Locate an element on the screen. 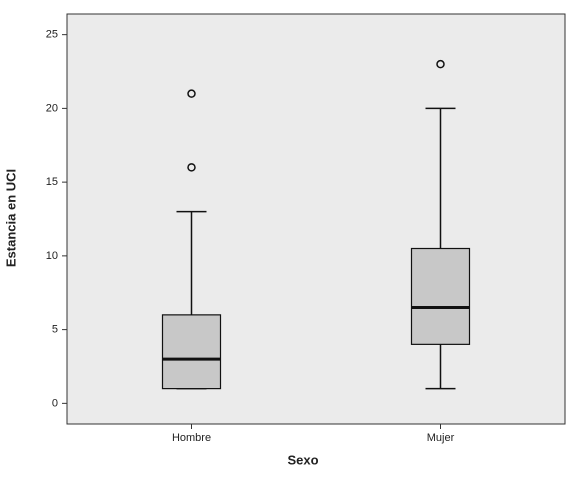 This screenshot has width=571, height=483. y-tick-label: 25 is located at coordinates (52, 35).